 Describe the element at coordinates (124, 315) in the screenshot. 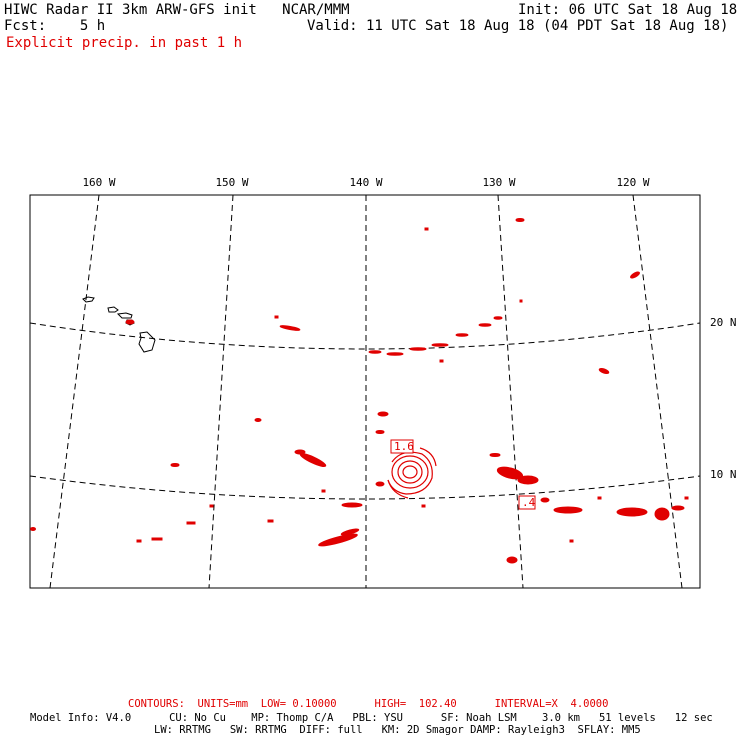

I see `island-molokai` at that location.